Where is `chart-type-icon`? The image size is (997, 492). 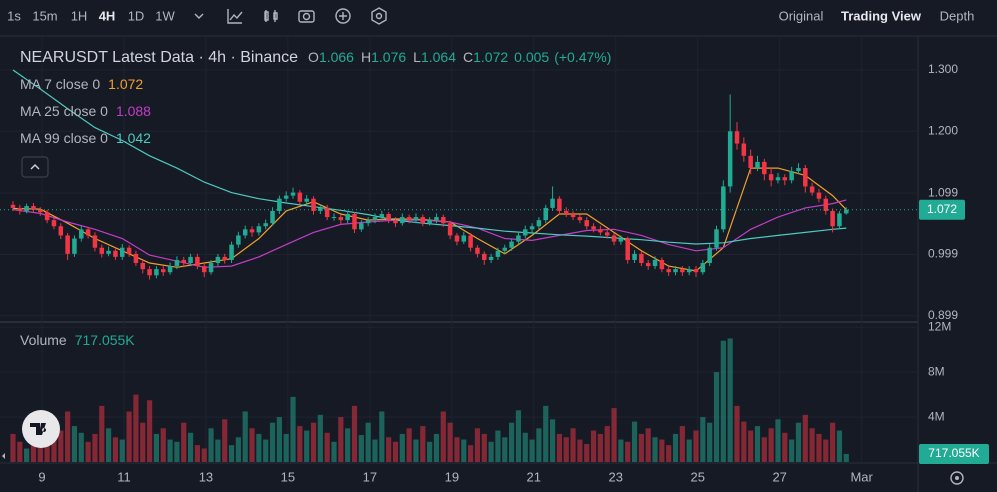 chart-type-icon is located at coordinates (271, 16).